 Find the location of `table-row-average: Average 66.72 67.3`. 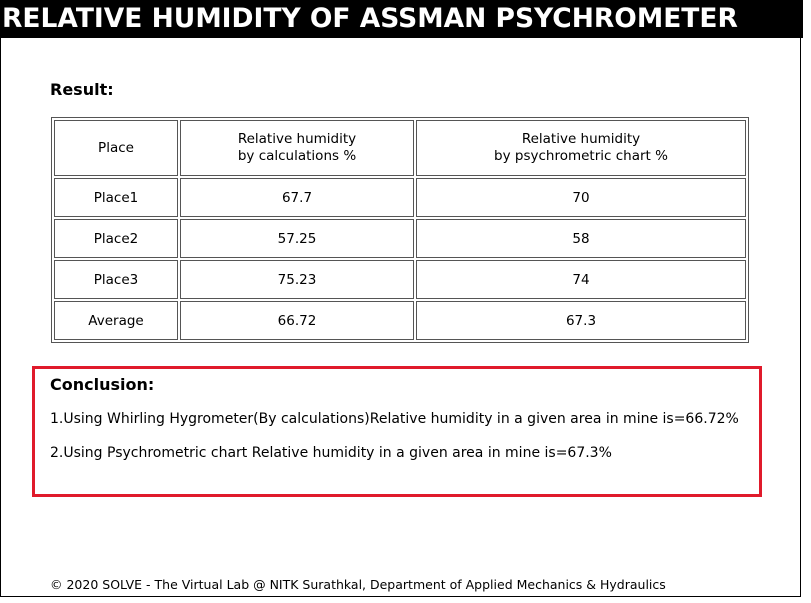

table-row-average: Average 66.72 67.3 is located at coordinates (400, 320).